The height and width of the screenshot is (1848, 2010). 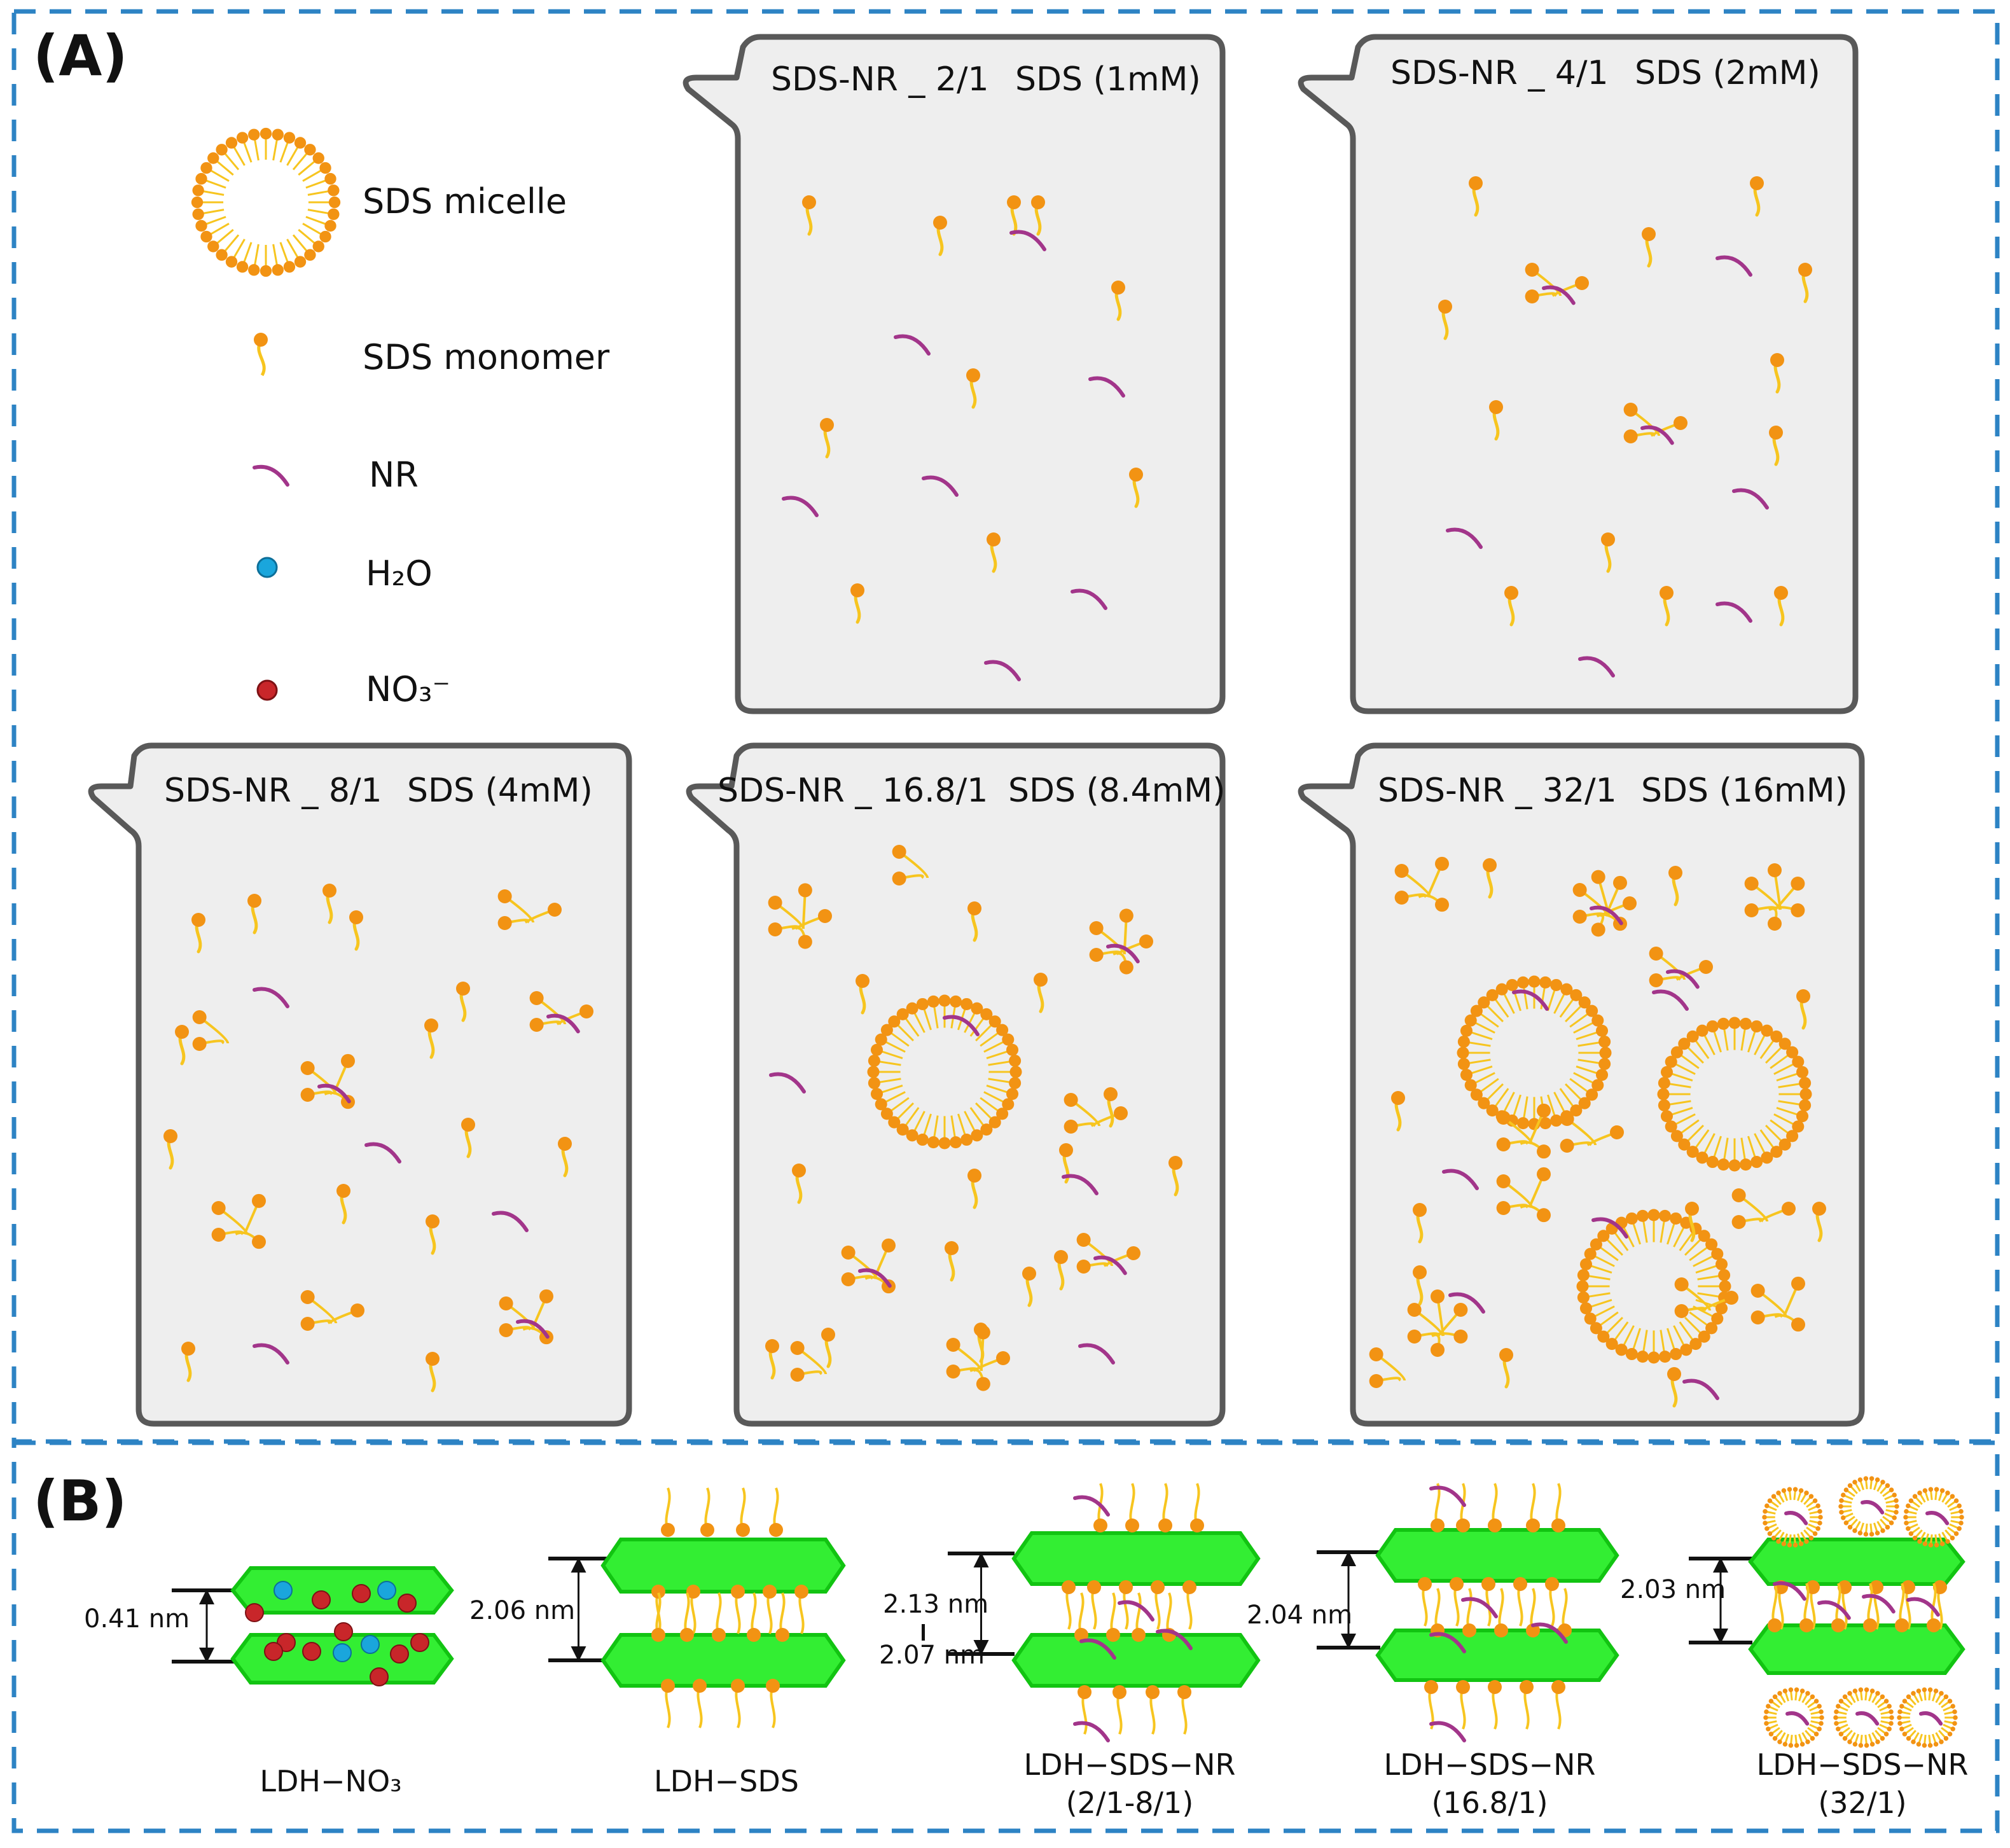 I want to click on beaker-3-conc: SDS (4mM), so click(x=500, y=791).